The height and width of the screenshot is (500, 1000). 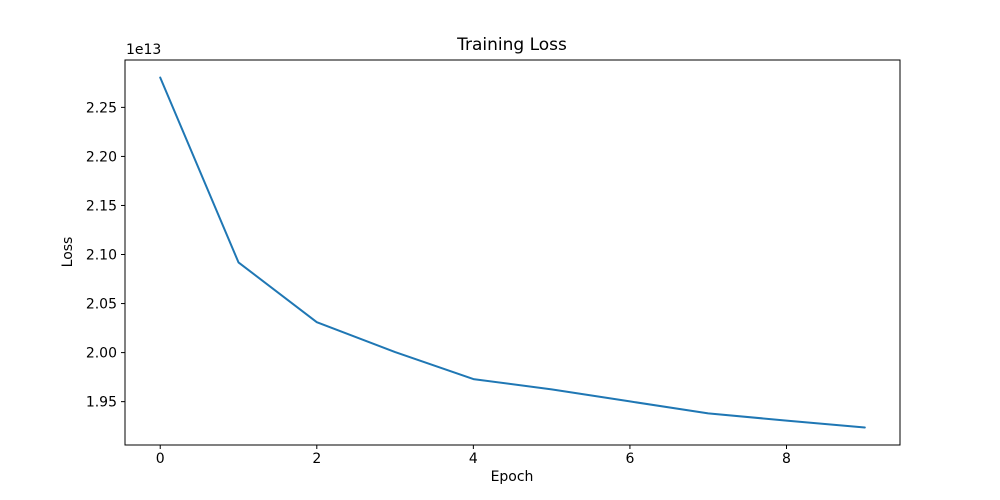 What do you see at coordinates (101, 403) in the screenshot?
I see `y-tick-label: 1.95` at bounding box center [101, 403].